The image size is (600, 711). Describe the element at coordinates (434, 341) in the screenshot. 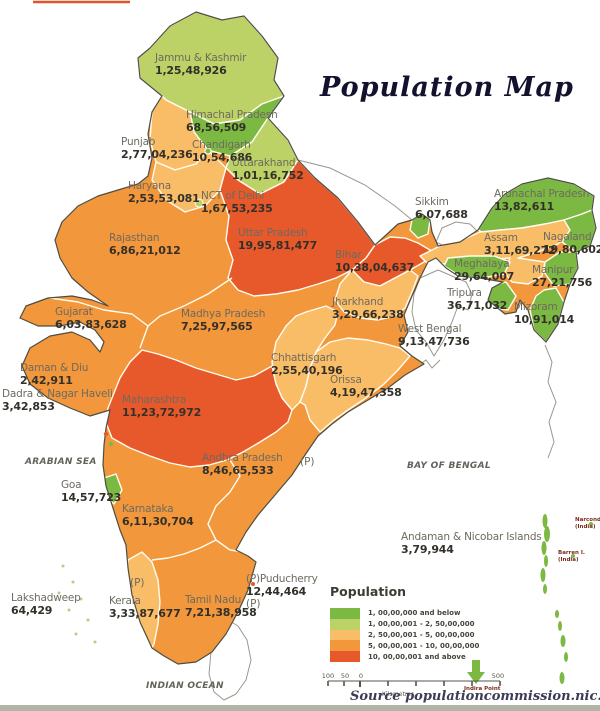

I see `state-population-value: 9,13,47,736` at that location.